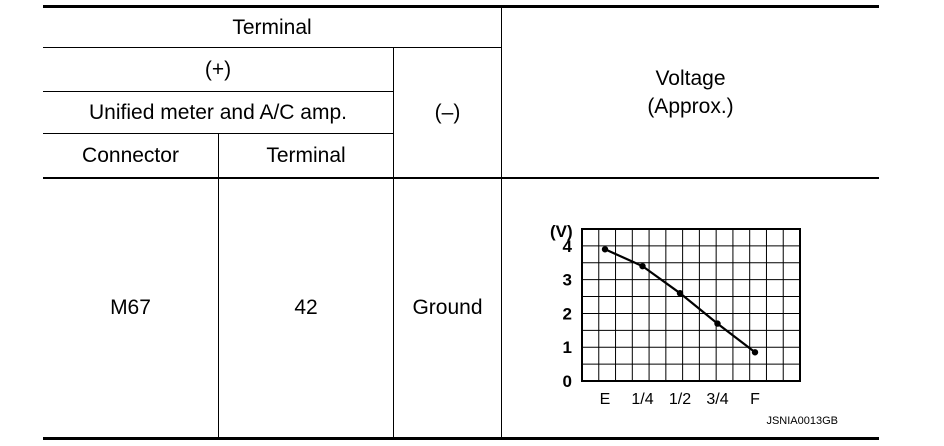 Image resolution: width=944 pixels, height=446 pixels. I want to click on rule-plus, so click(218, 91).